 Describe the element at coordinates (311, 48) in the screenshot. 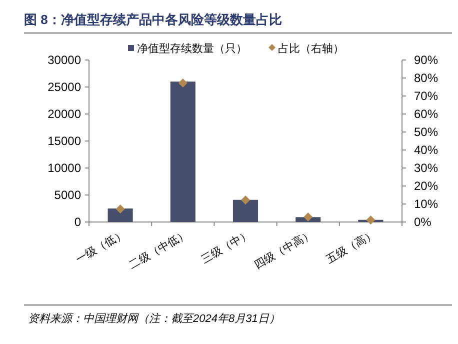

I see `legend-label: 占比（右轴）` at that location.